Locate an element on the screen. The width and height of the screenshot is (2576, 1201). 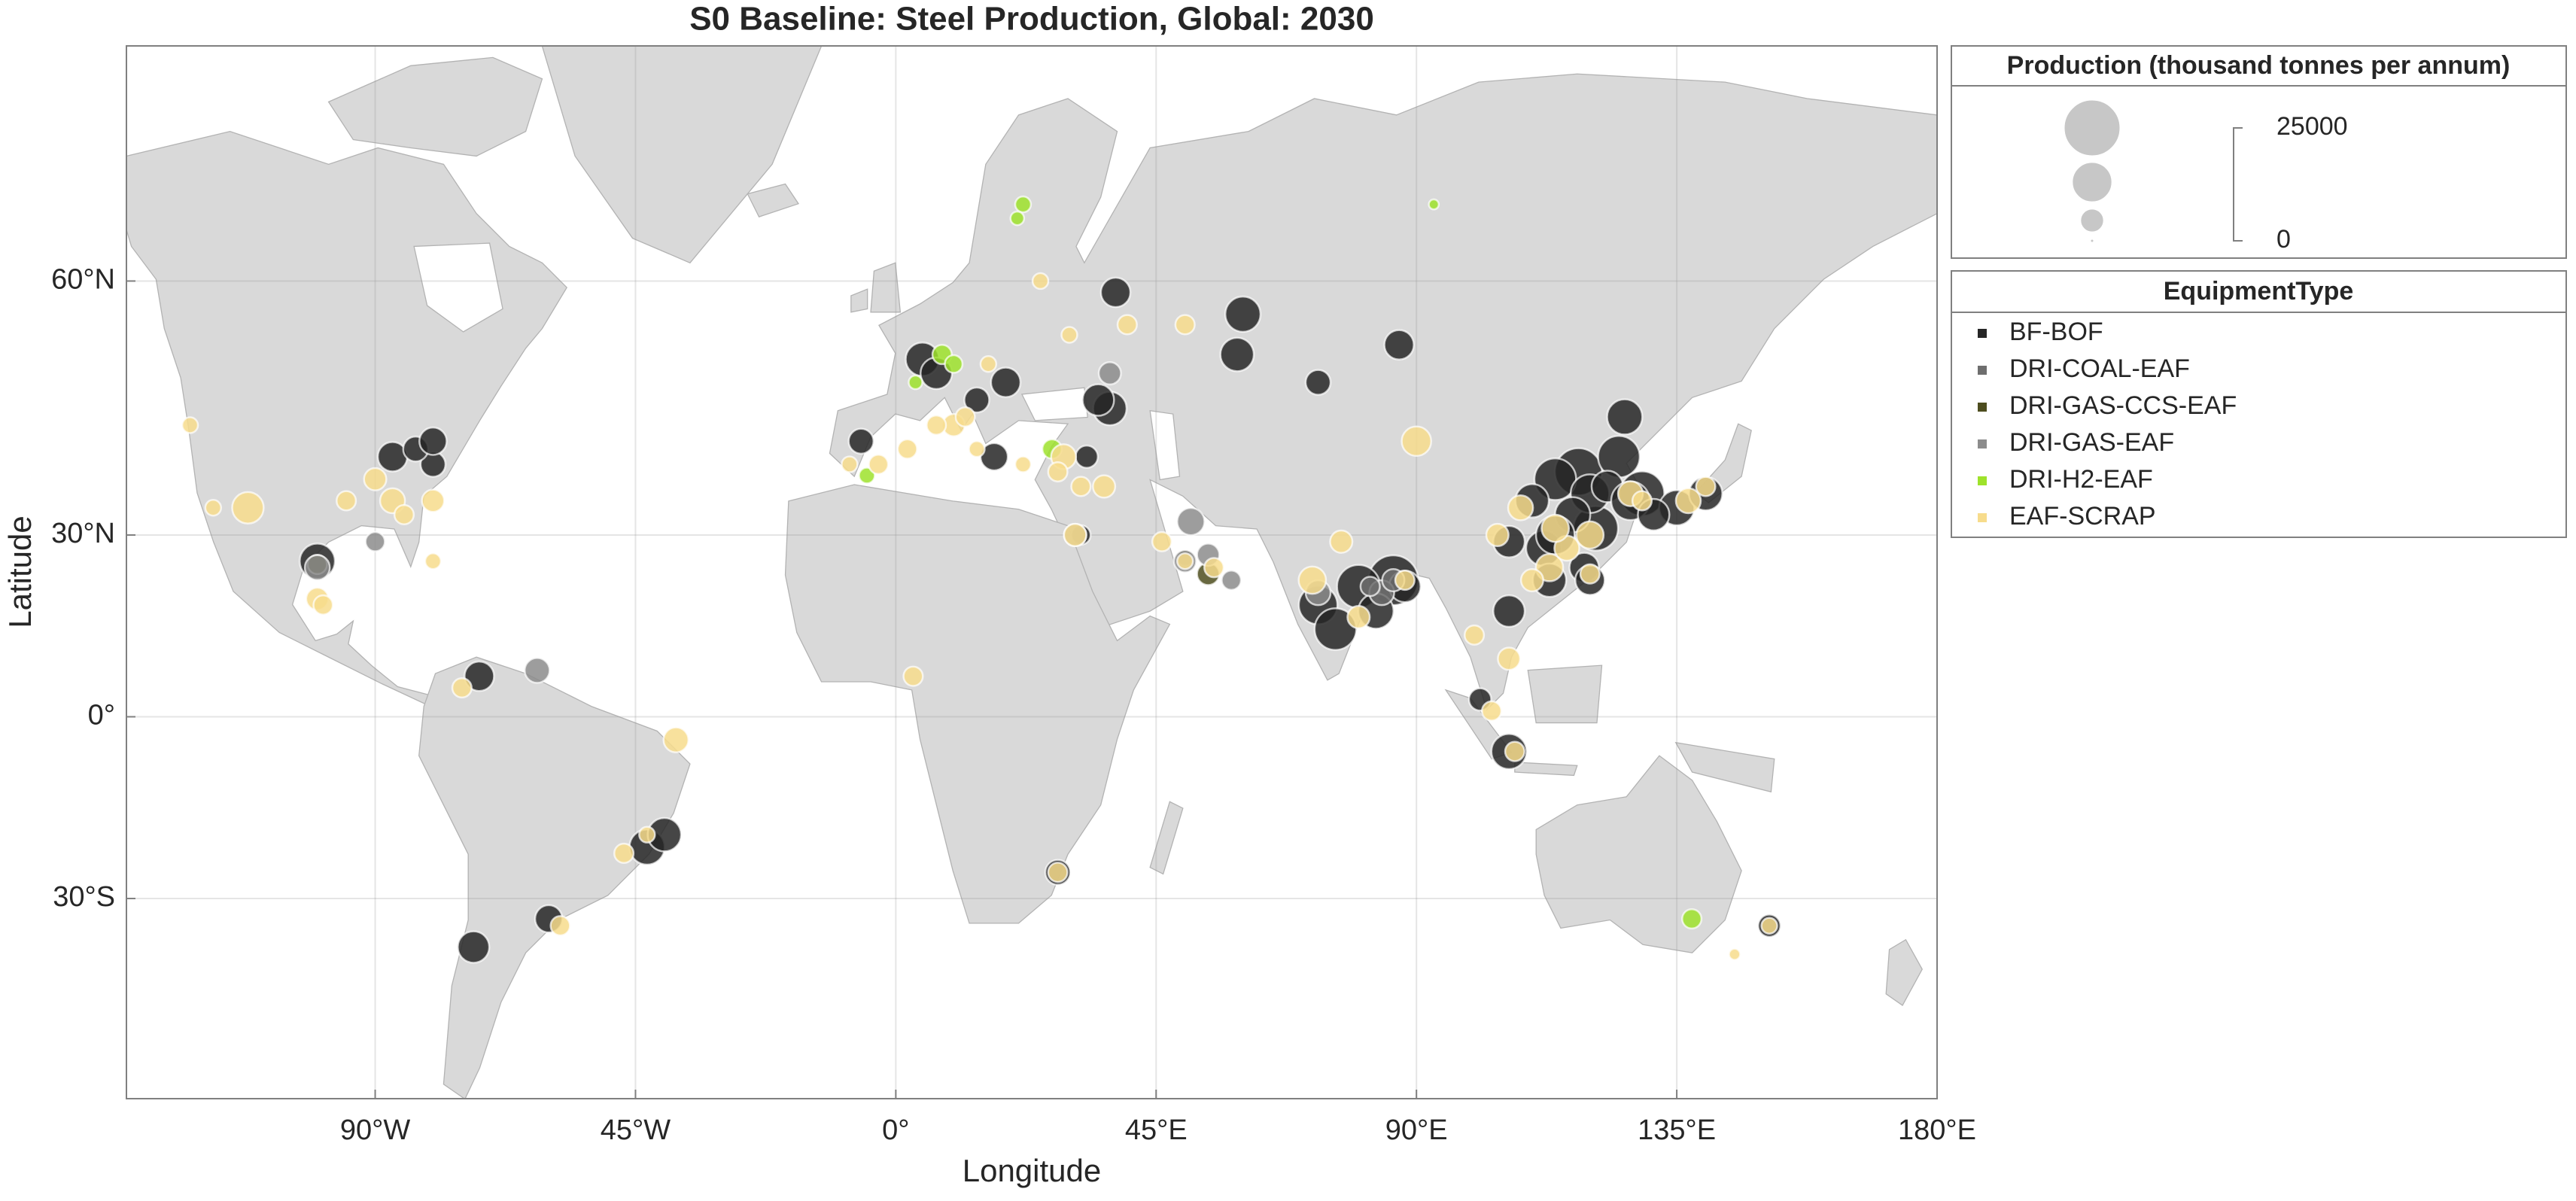
arctic-islands is located at coordinates (435, 107).